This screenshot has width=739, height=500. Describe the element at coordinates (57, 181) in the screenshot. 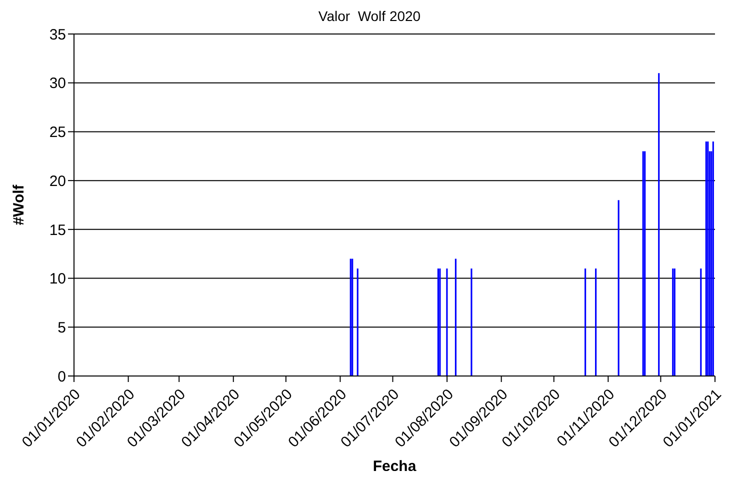

I see `y-tick-label: 20` at that location.